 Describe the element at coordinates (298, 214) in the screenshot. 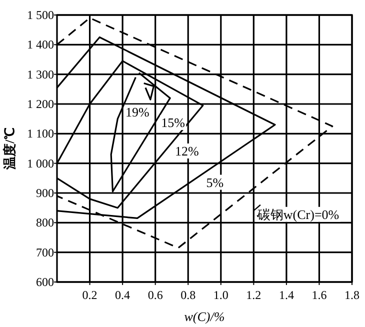

I see `legend-label: 碳钢w(Cr)=0%` at that location.